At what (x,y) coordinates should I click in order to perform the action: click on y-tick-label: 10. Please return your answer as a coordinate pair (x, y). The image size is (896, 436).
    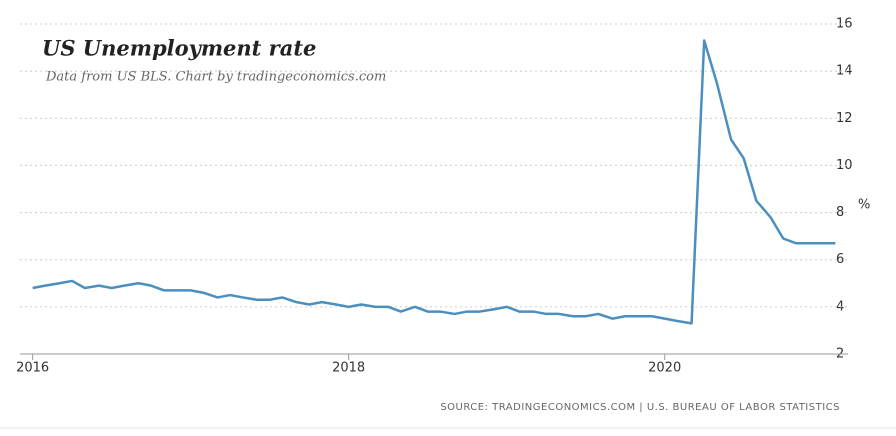
    Looking at the image, I should click on (844, 165).